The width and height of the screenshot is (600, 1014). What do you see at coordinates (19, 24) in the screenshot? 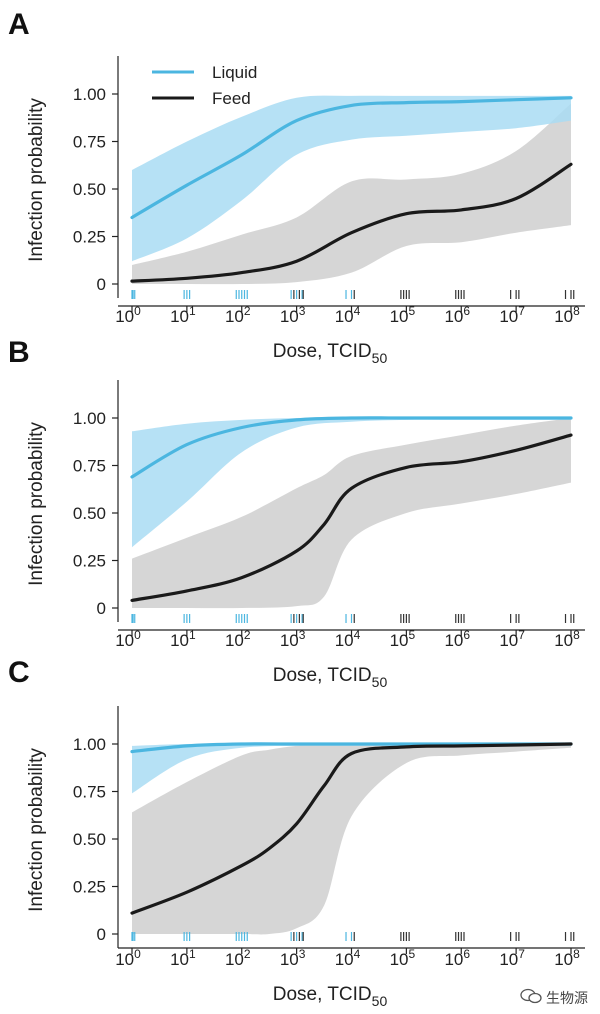
I see `panel-letter: A` at bounding box center [19, 24].